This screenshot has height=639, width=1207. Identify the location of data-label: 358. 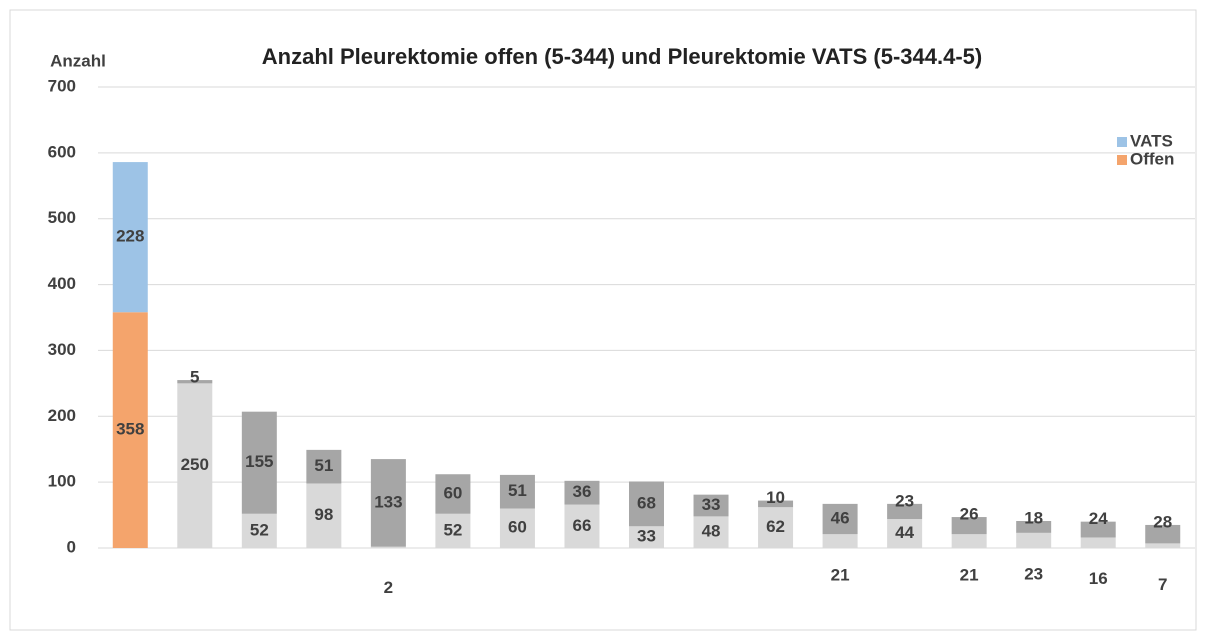
(130, 429).